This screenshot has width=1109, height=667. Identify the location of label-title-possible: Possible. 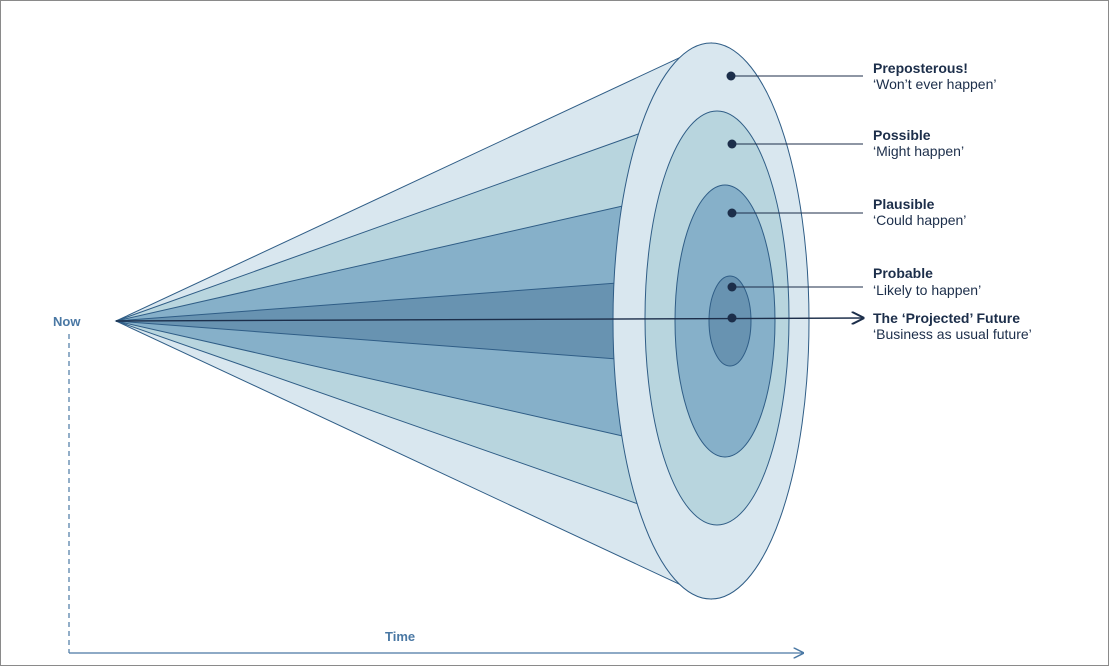
(902, 135).